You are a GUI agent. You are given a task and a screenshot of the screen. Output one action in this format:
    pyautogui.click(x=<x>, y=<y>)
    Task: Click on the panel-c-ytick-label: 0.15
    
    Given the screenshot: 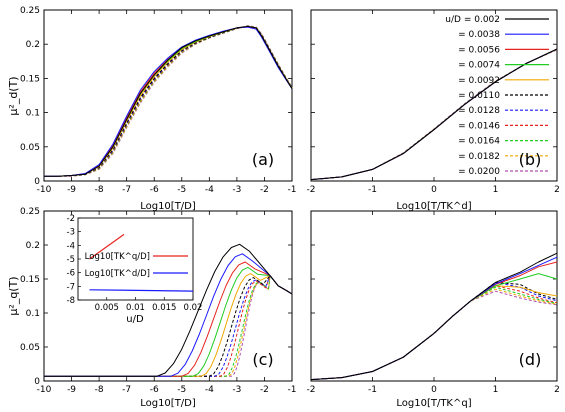 What is the action you would take?
    pyautogui.click(x=30, y=280)
    